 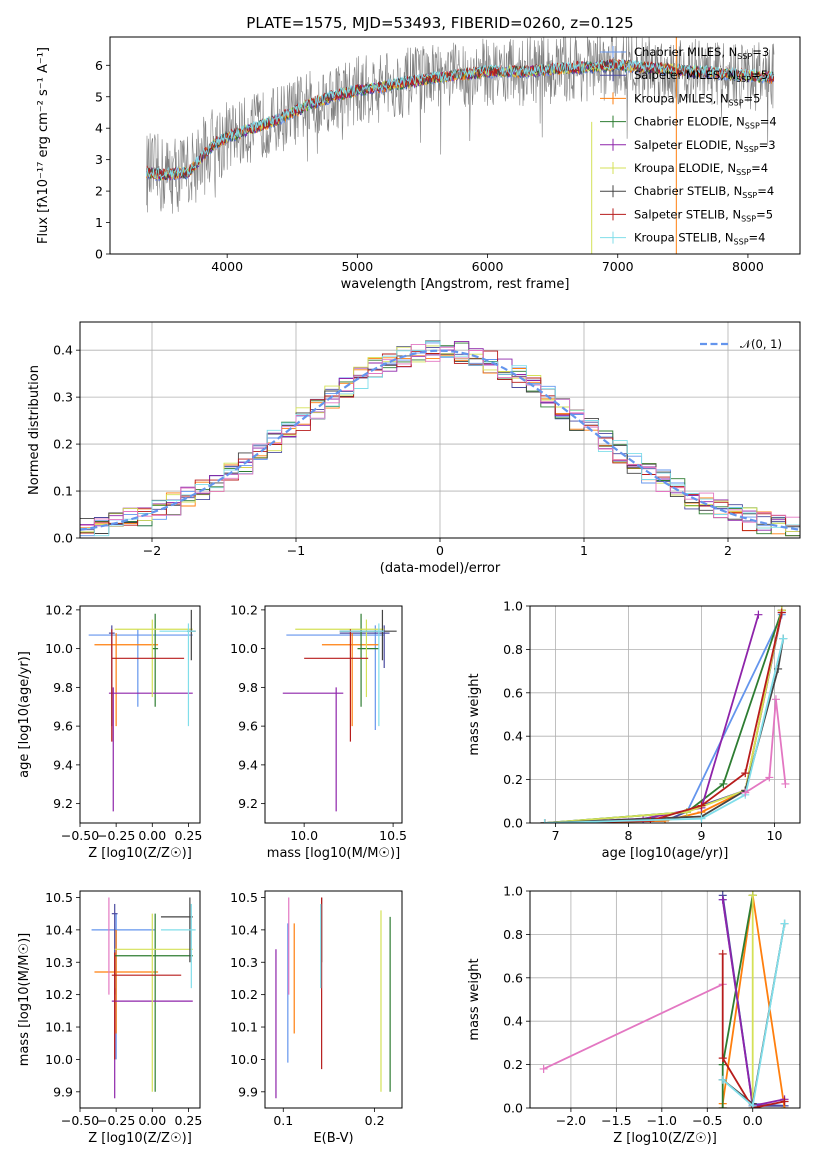 What do you see at coordinates (440, 550) in the screenshot?
I see `residuals-xtick-label: 0` at bounding box center [440, 550].